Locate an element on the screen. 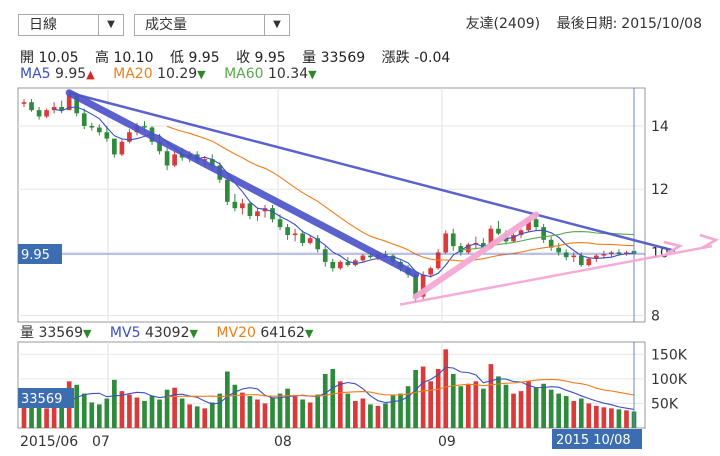 The width and height of the screenshot is (720, 456). current-price-label: 9.95 is located at coordinates (35, 255).